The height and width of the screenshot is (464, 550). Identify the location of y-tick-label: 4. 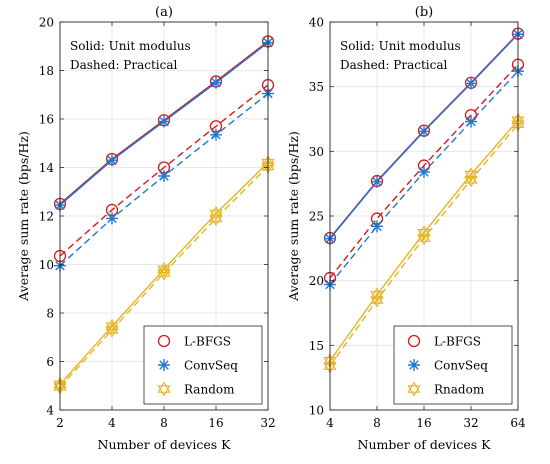
(50, 411).